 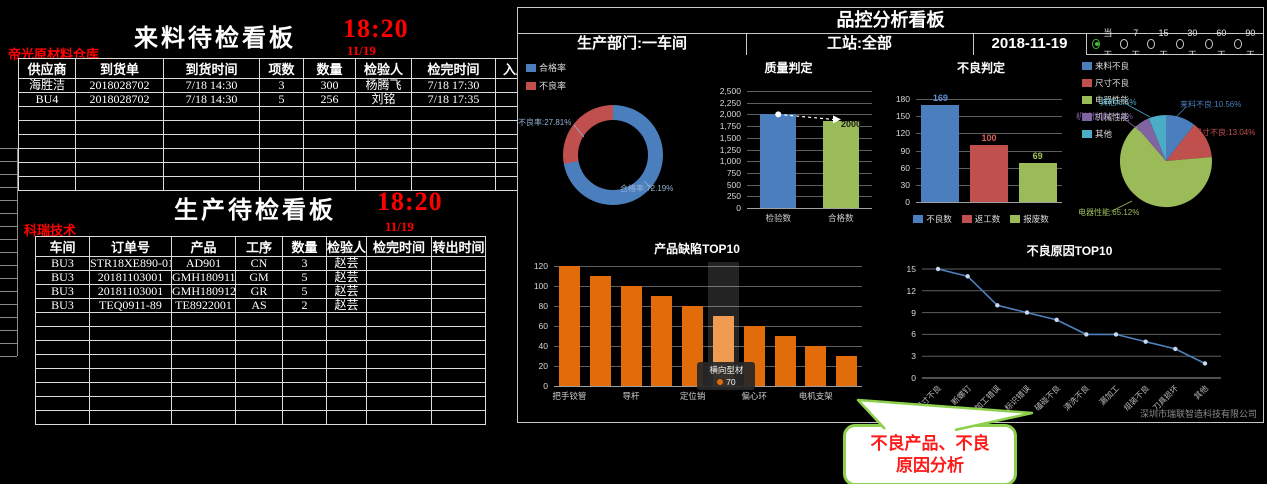 I want to click on legend-label: 机械性能, so click(x=1112, y=117).